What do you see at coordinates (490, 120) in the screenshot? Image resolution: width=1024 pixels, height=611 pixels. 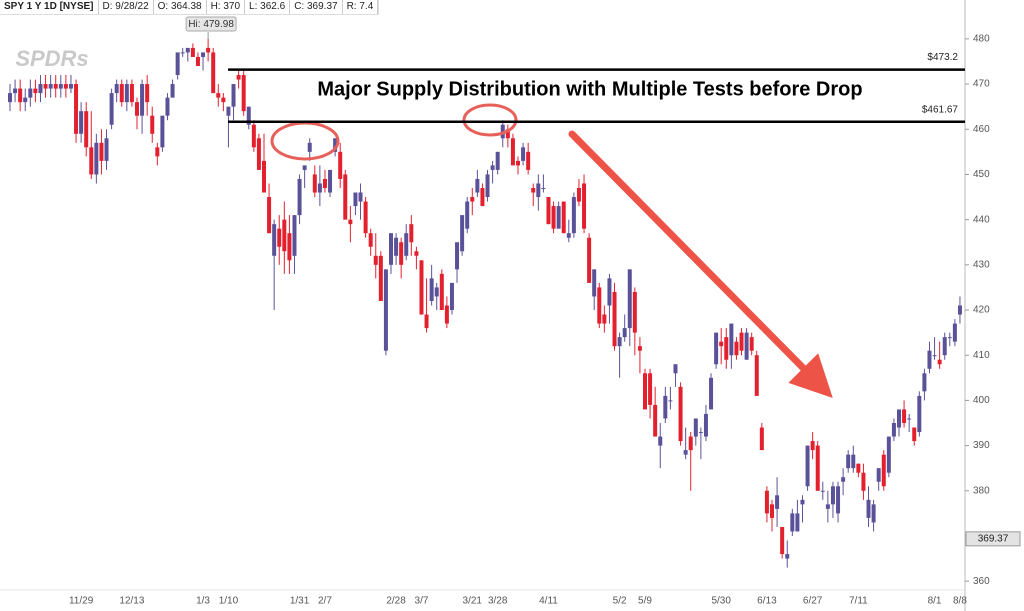 I see `highlight-circle` at bounding box center [490, 120].